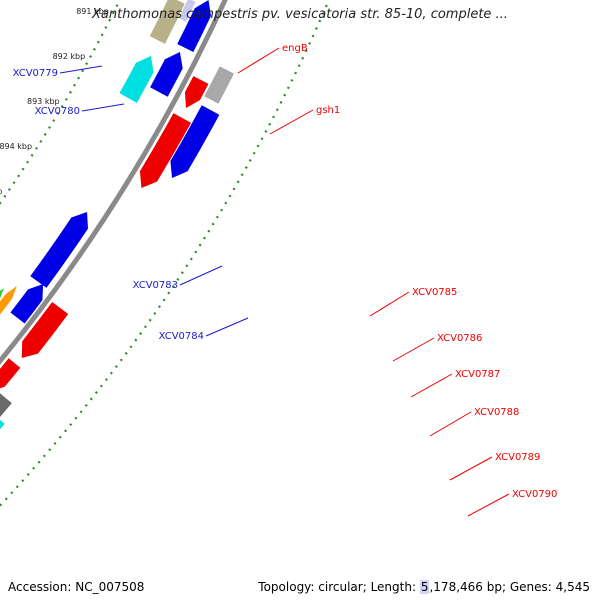 This screenshot has width=600, height=600. I want to click on leader-XCV0789, so click(471, 468).